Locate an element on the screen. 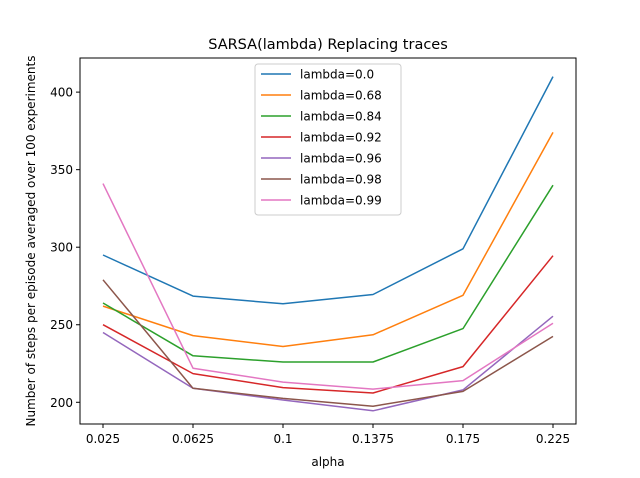 The height and width of the screenshot is (478, 640). legend-box is located at coordinates (328, 139).